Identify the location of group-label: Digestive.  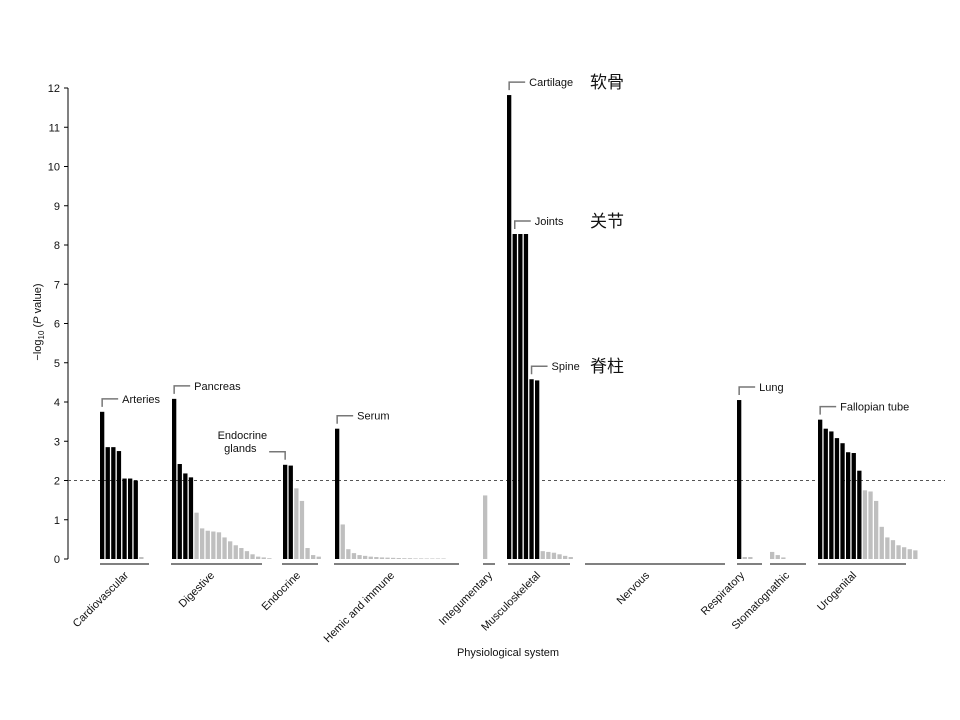
(197, 590).